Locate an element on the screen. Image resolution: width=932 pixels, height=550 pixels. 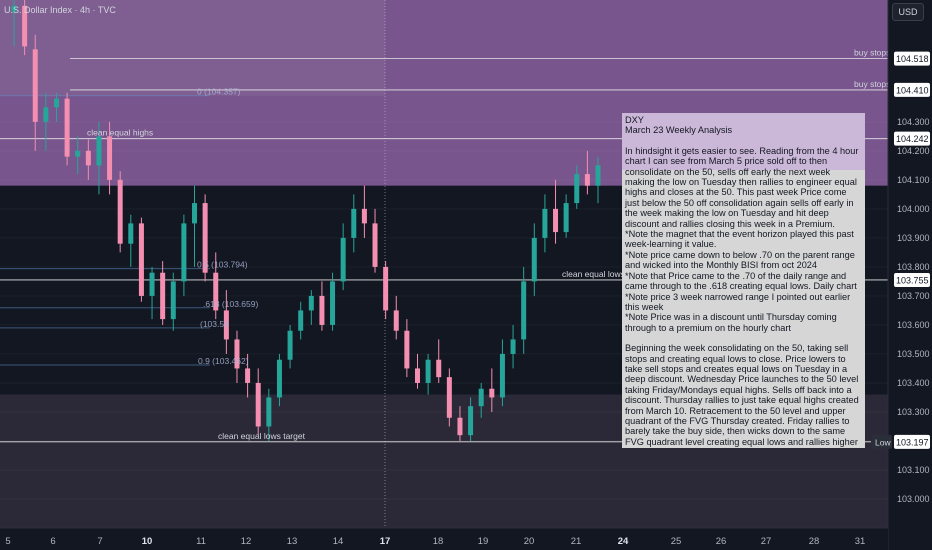
y-tick-label: 104.300 is located at coordinates (913, 122).